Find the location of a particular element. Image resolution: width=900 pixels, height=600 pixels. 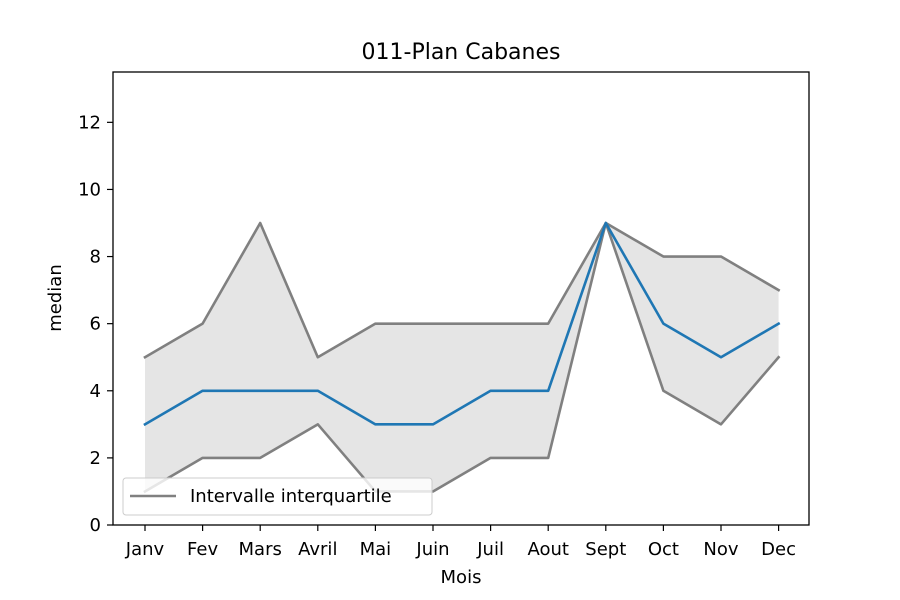

x-axis-label: Mois is located at coordinates (461, 577).